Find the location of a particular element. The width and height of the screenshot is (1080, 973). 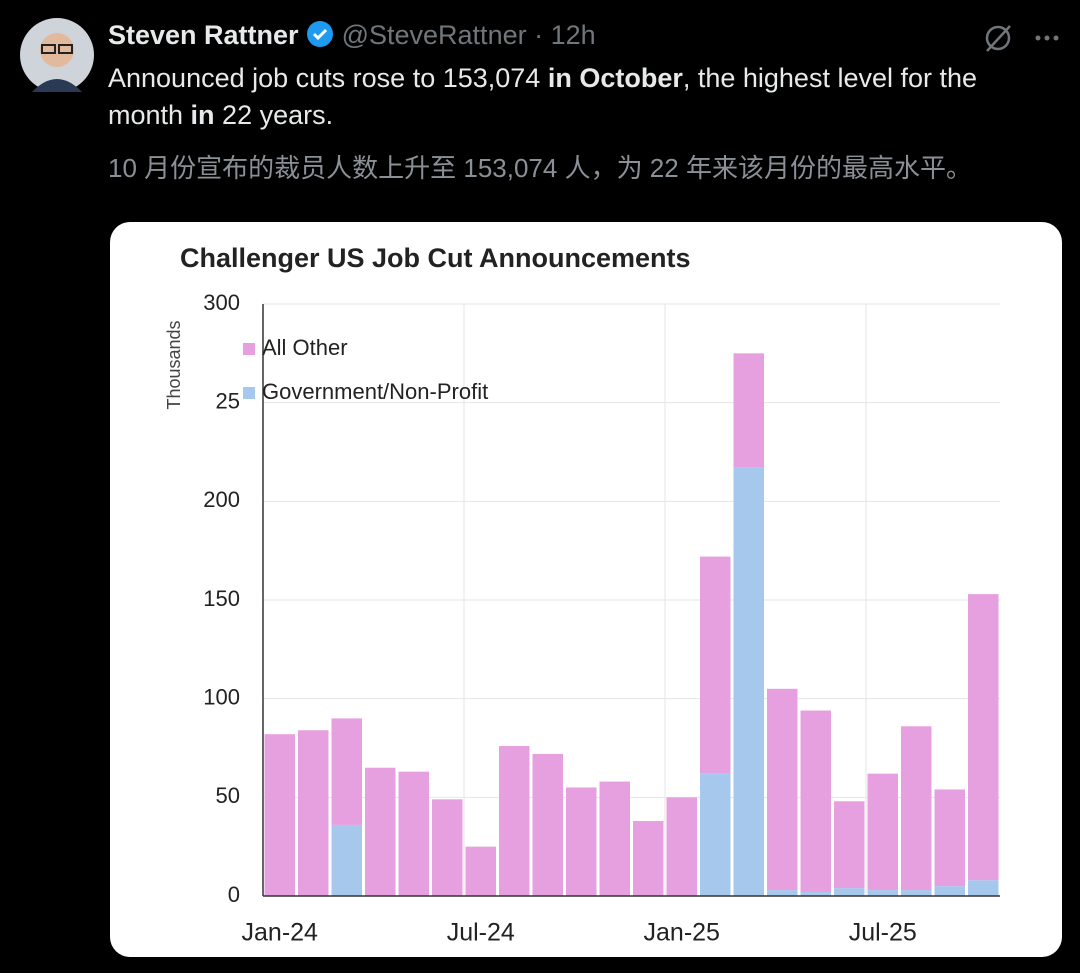

y-tick-label: 100 is located at coordinates (221, 696).